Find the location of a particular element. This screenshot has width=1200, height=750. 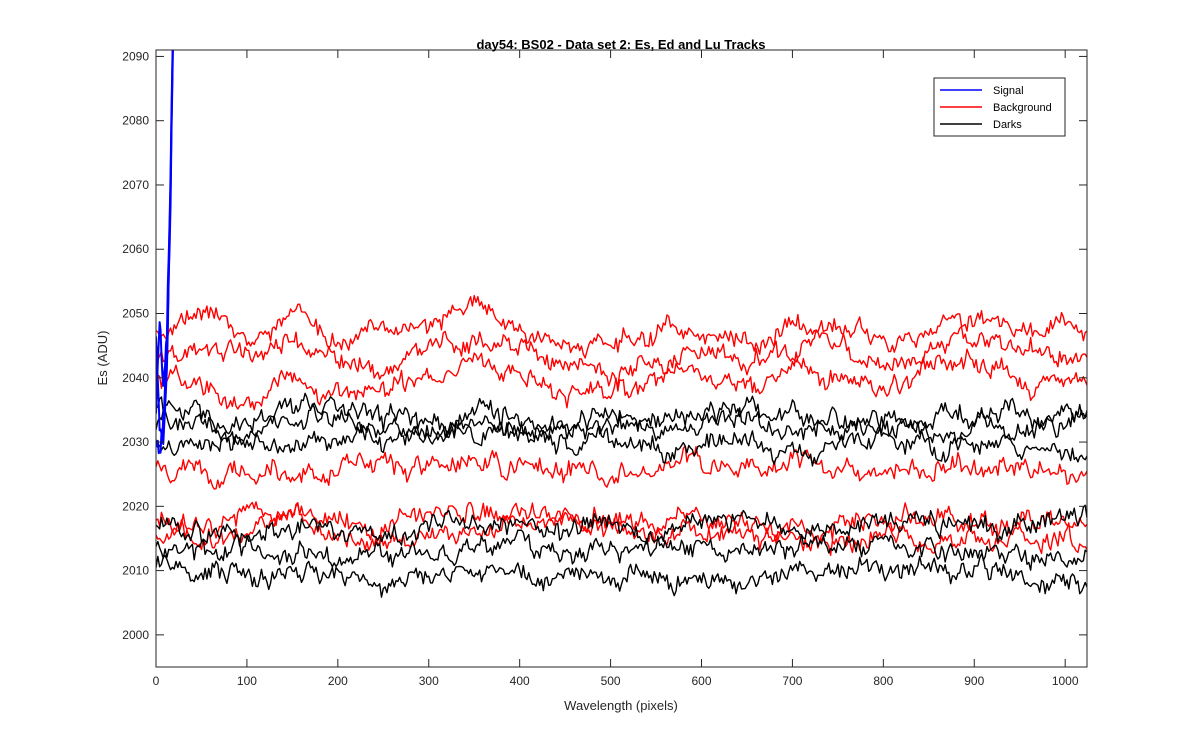

y-tick-label: 2060 is located at coordinates (135, 249).